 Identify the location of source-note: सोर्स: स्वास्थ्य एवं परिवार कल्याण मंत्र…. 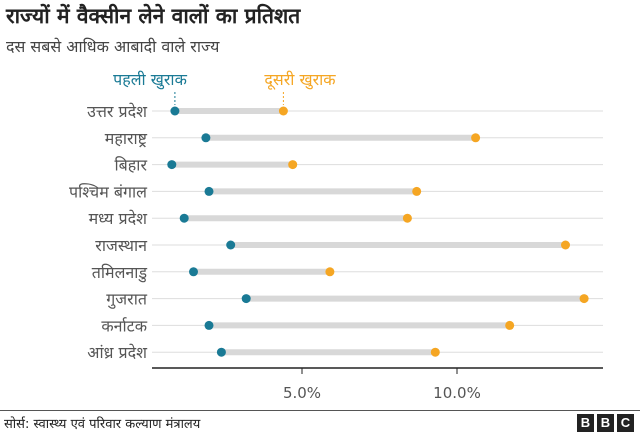
(102, 424).